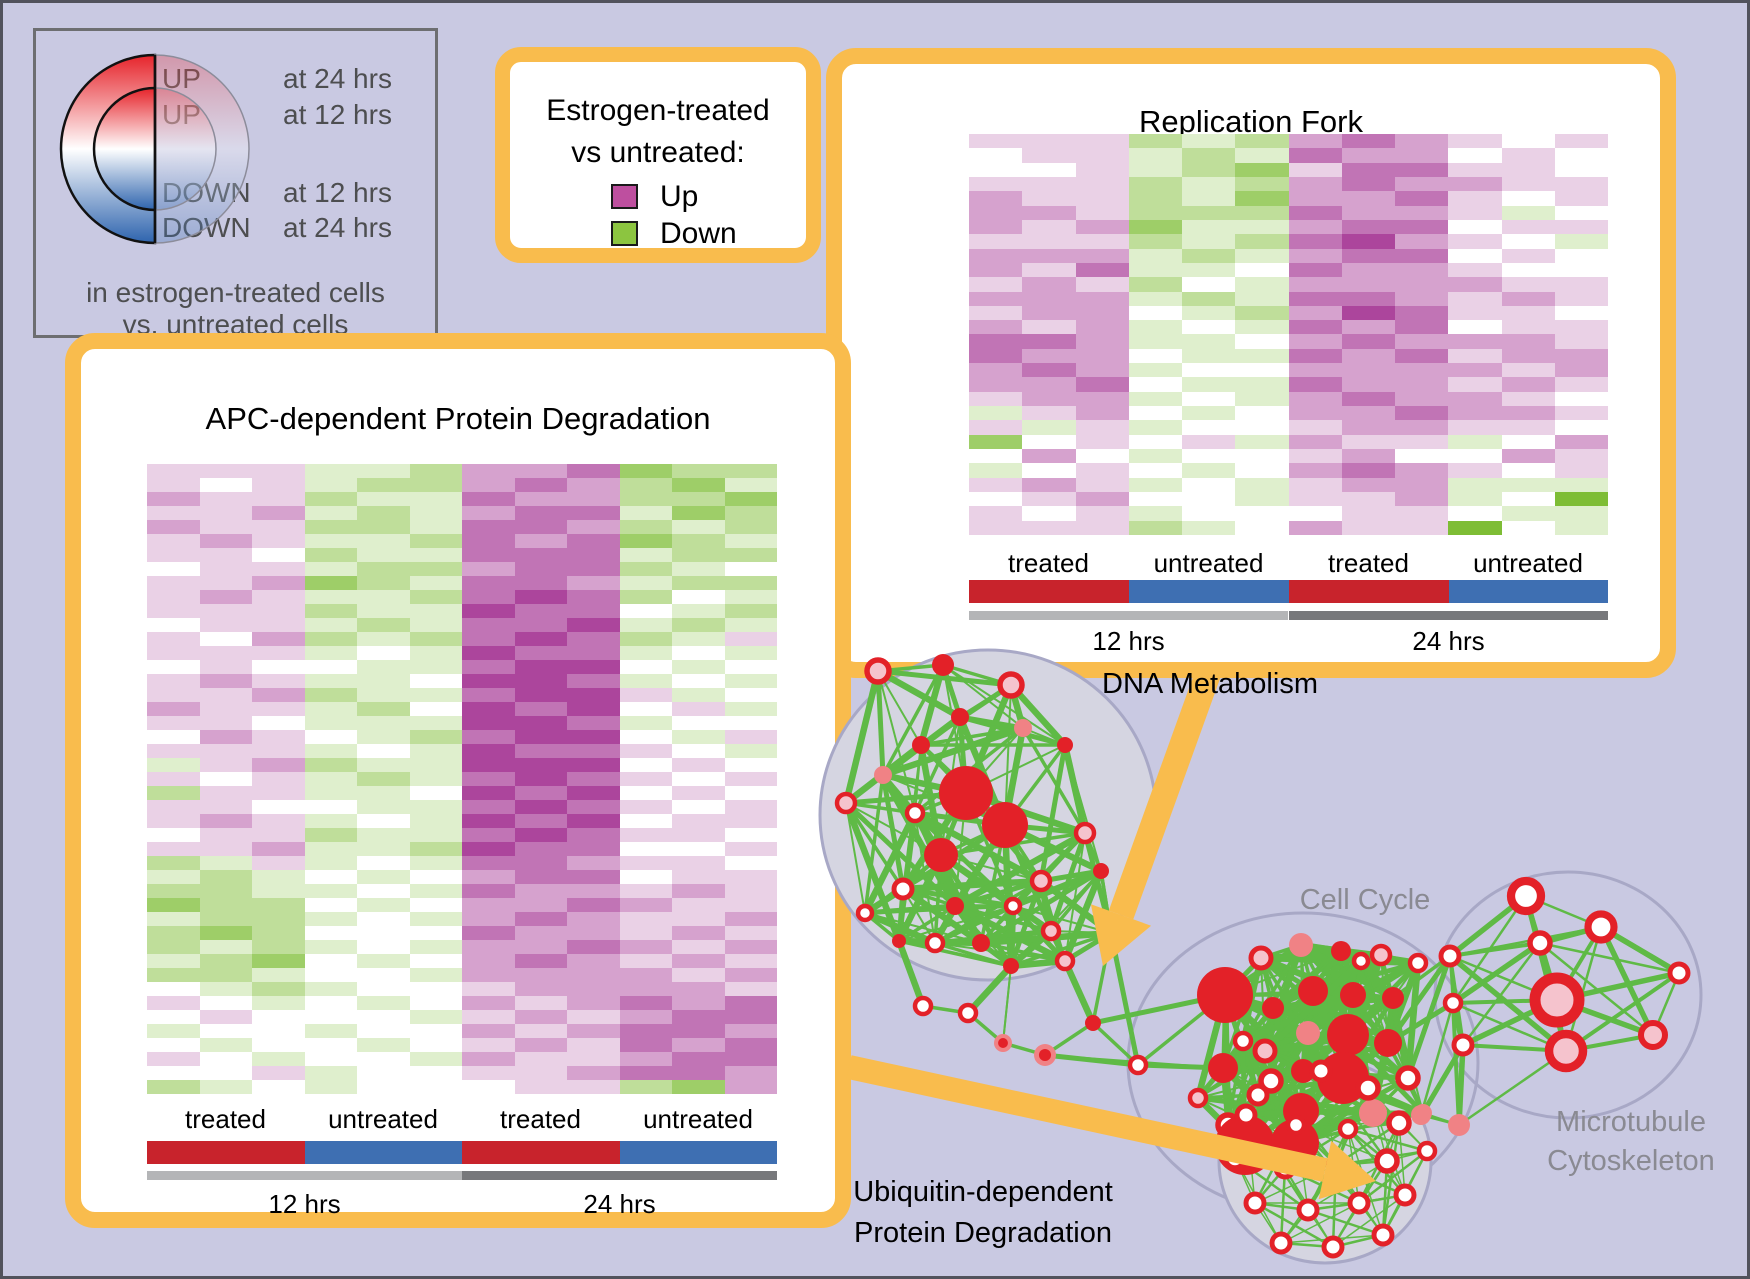 Image resolution: width=1750 pixels, height=1279 pixels. I want to click on arrow-apc-to-ub-head-icon, so click(1347, 1170).